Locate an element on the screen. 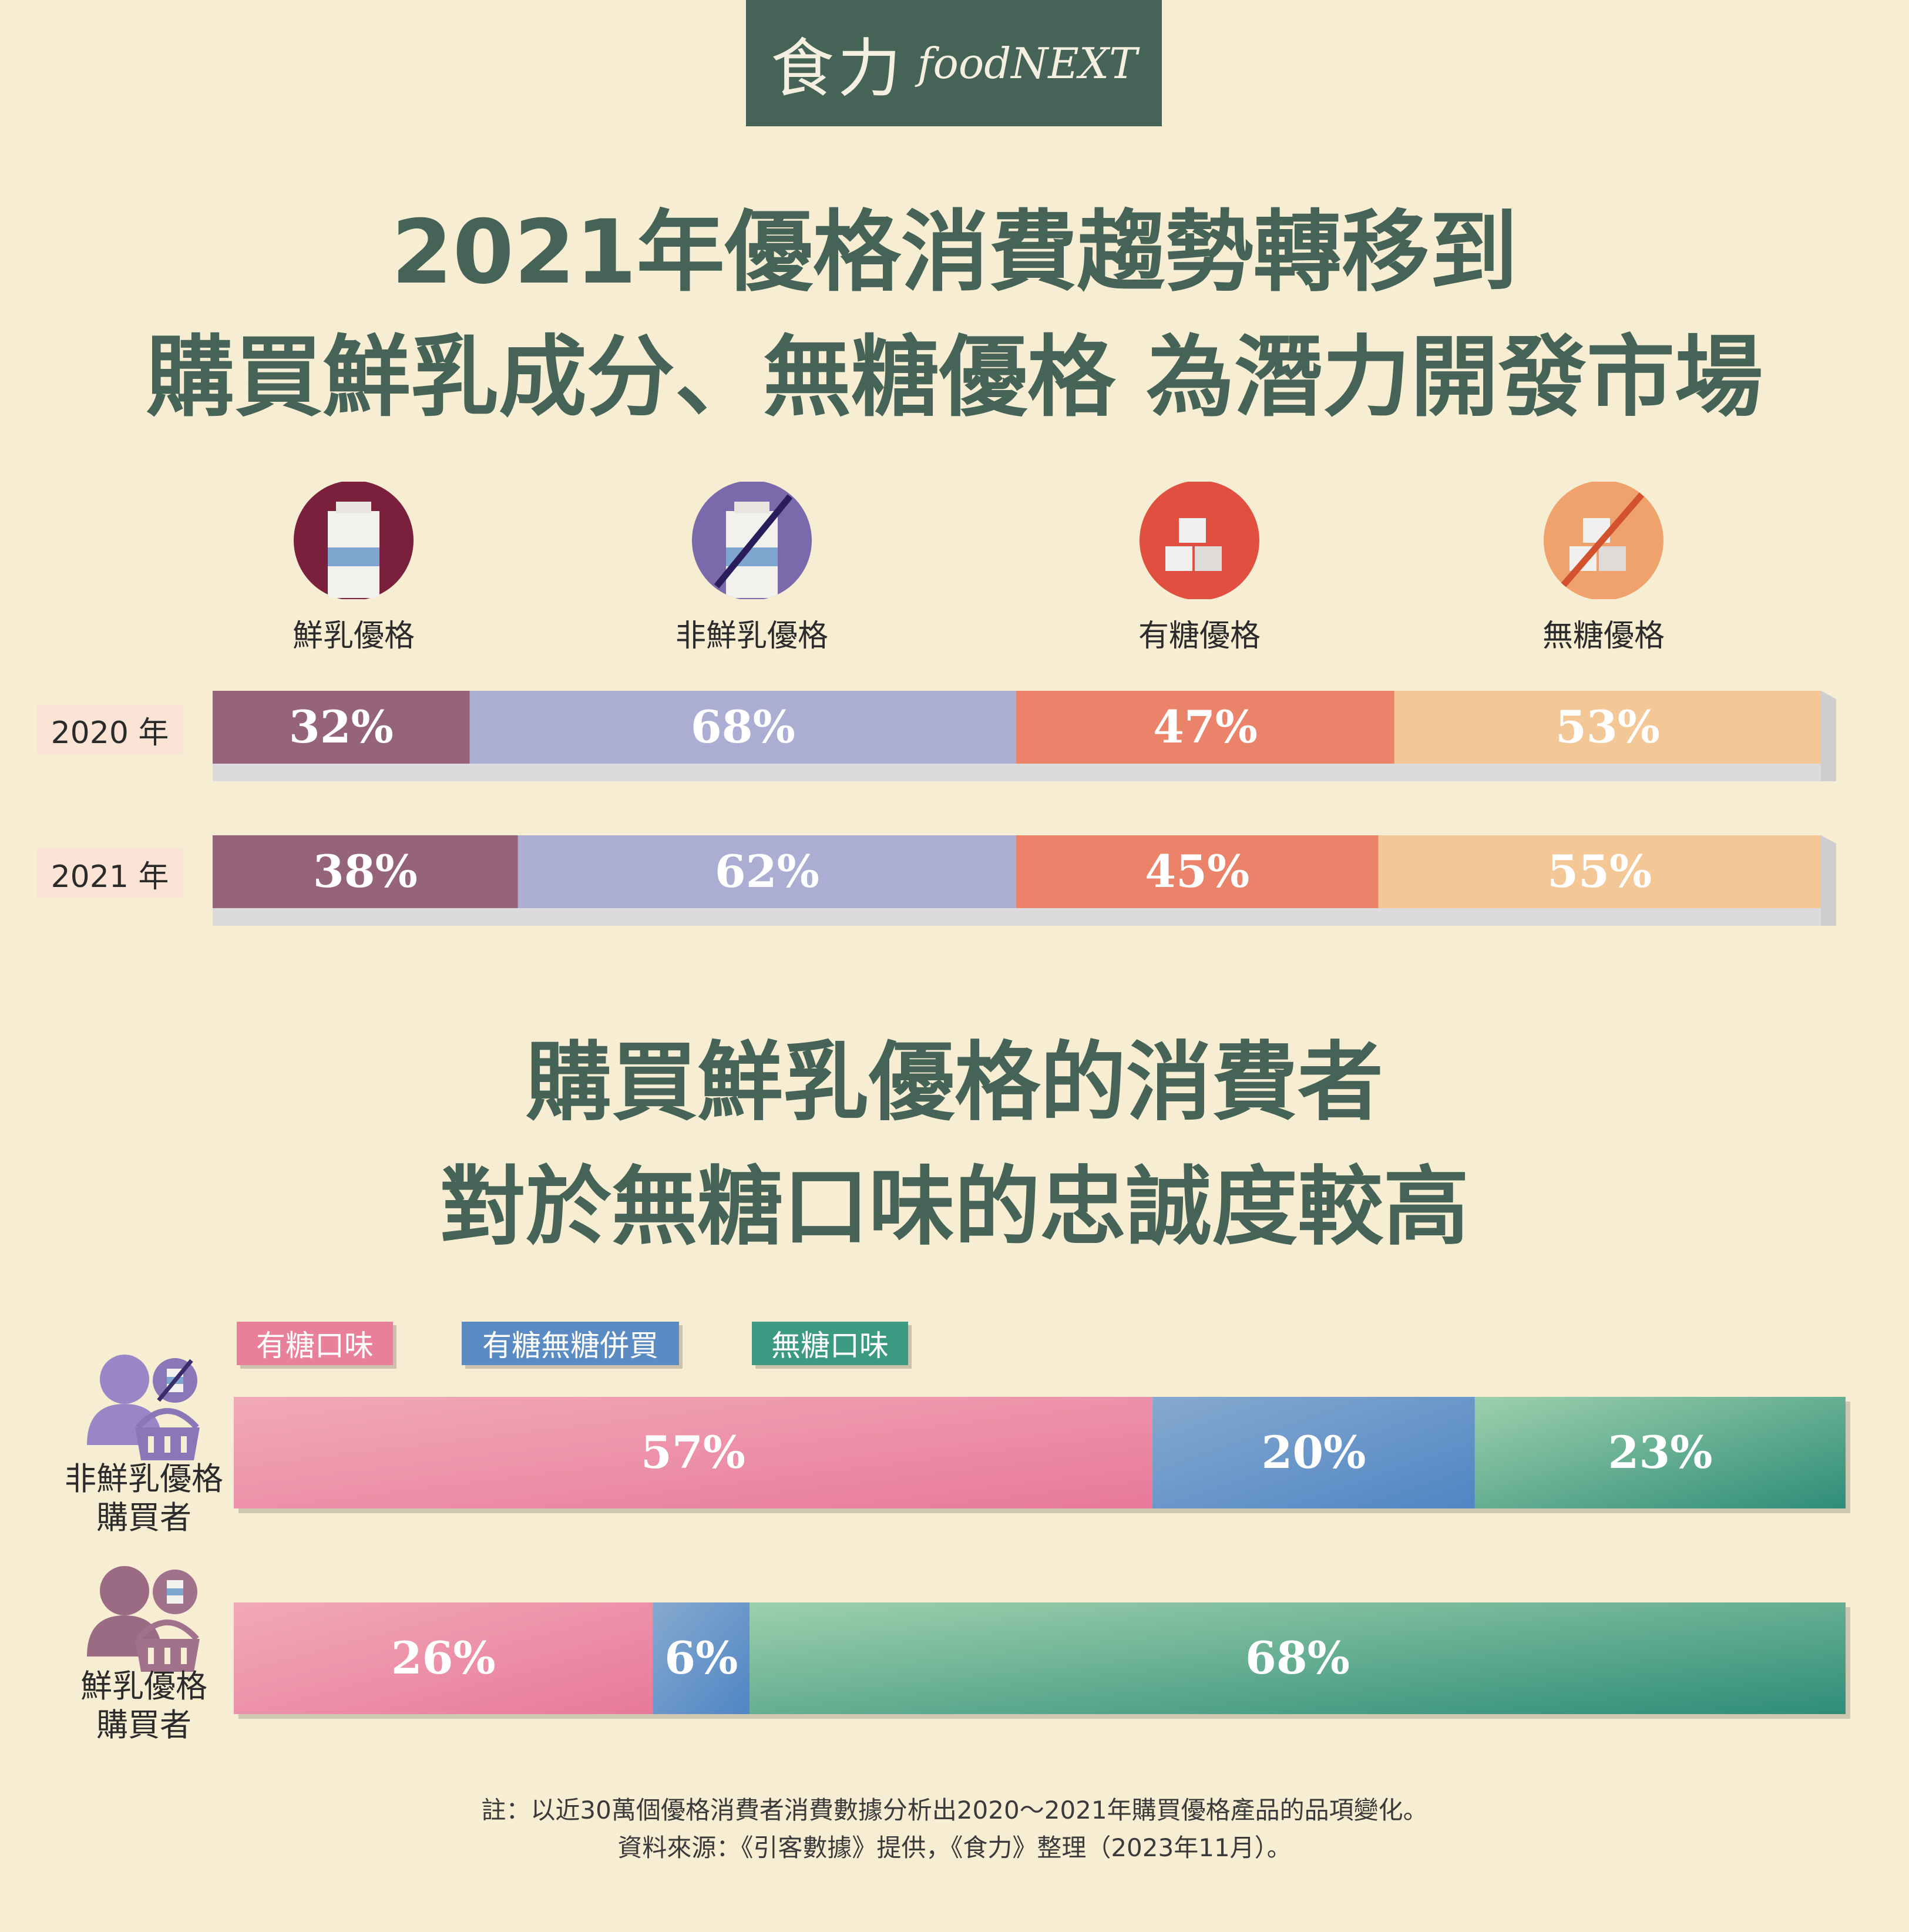 Image resolution: width=1909 pixels, height=1932 pixels. value-label: 6% is located at coordinates (701, 1658).